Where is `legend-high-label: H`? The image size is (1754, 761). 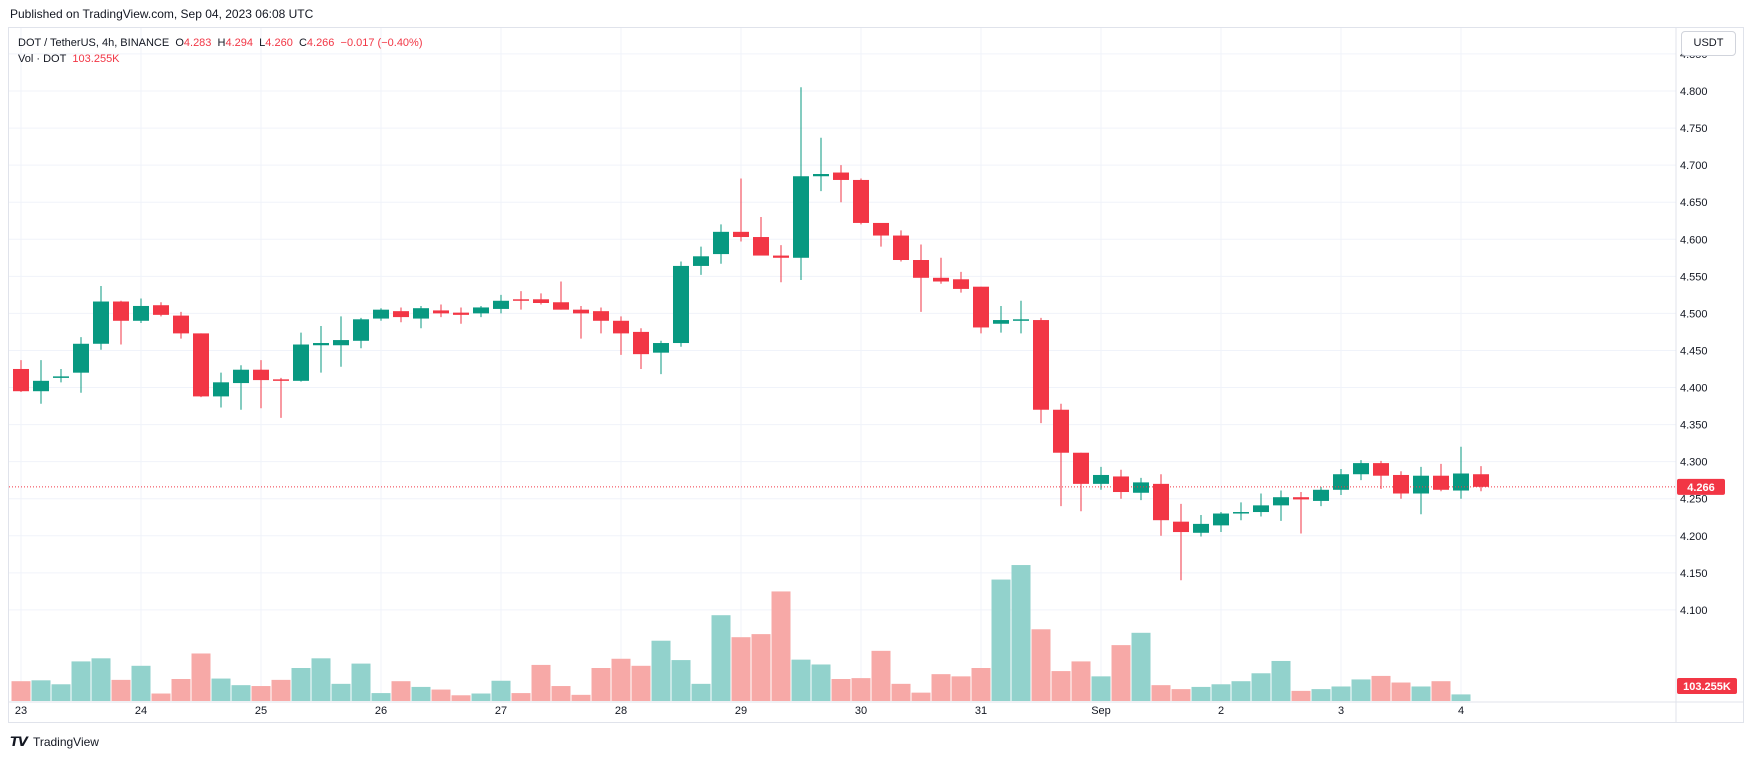
legend-high-label: H is located at coordinates (221, 43).